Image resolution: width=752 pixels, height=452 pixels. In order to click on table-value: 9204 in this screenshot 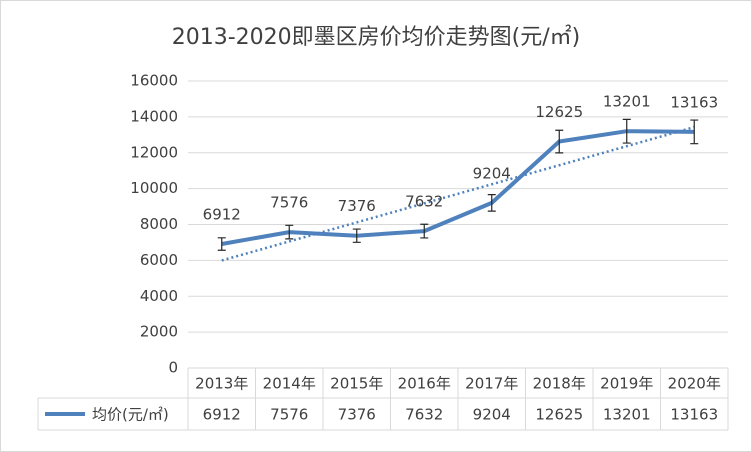, I will do `click(492, 415)`.